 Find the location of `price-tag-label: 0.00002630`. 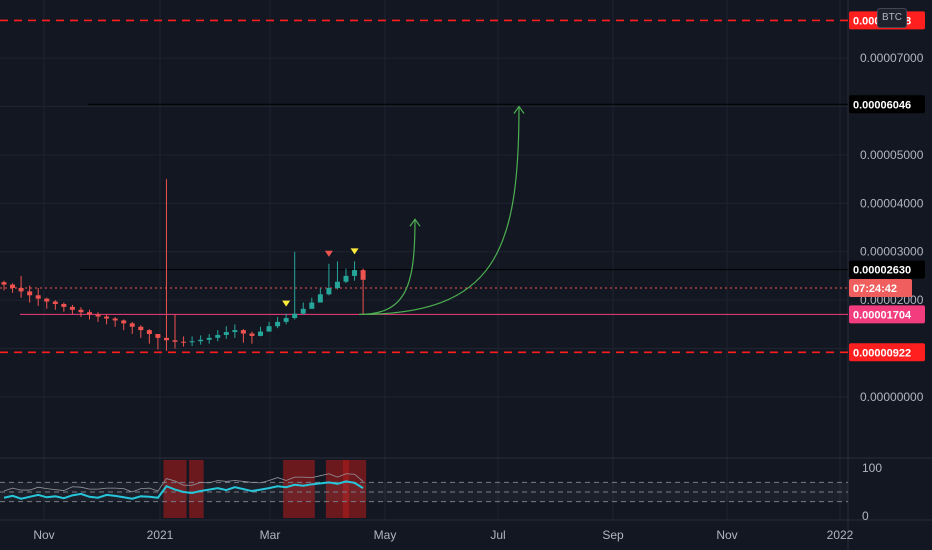

price-tag-label: 0.00002630 is located at coordinates (882, 271).